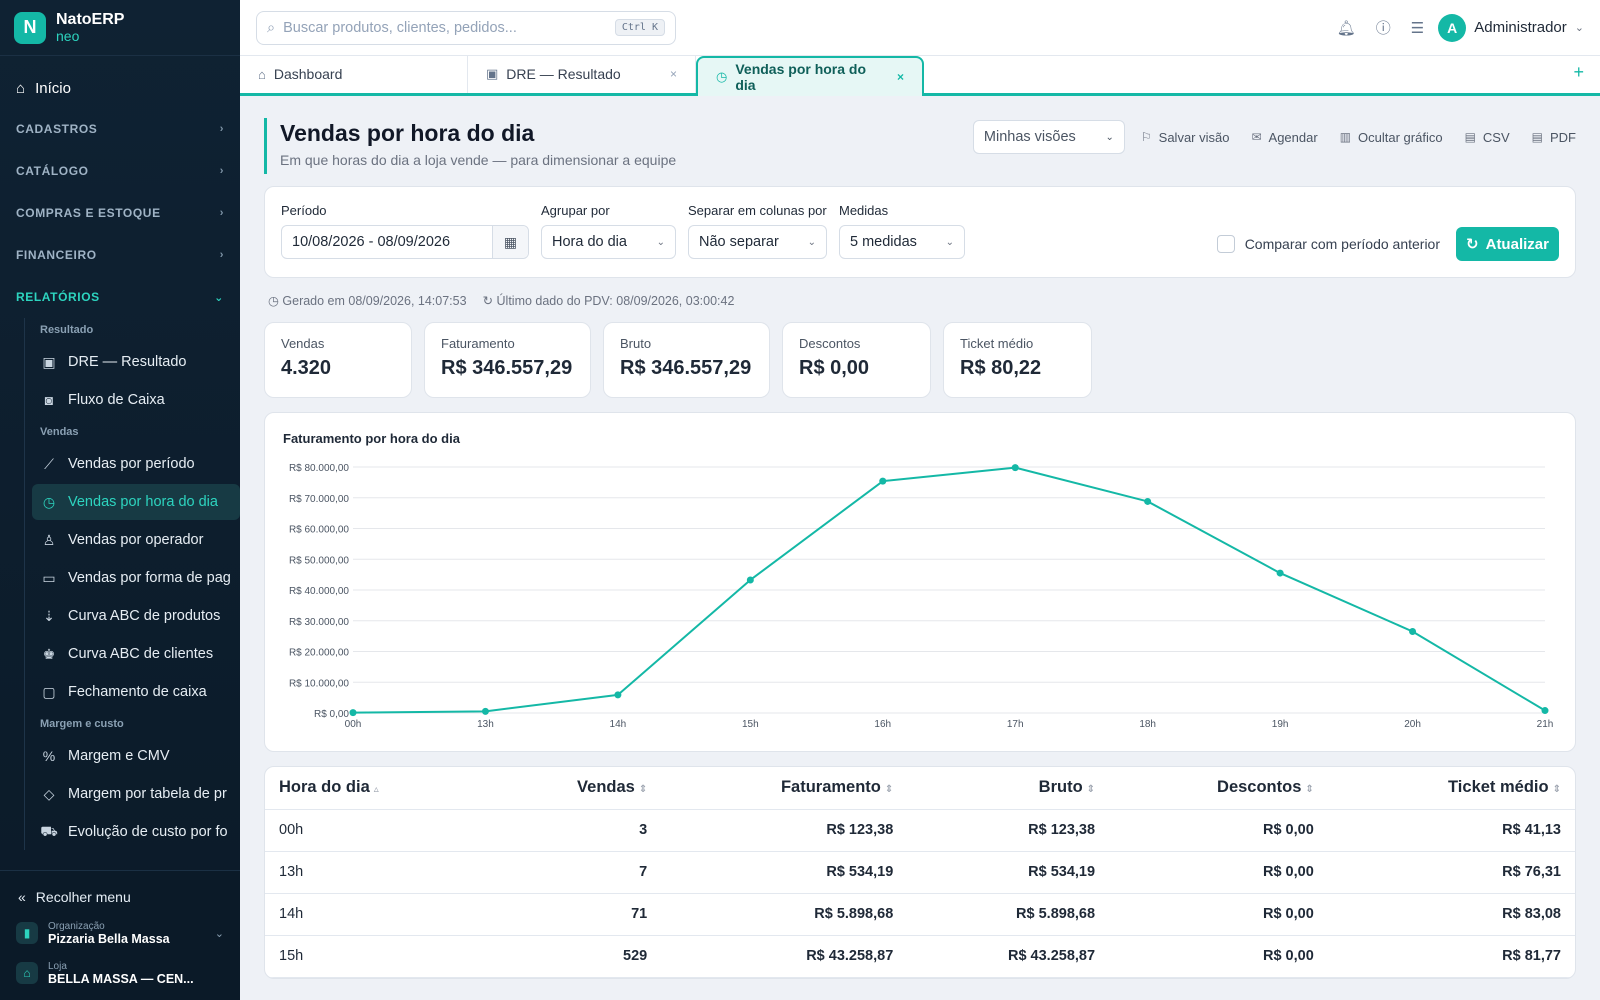 The height and width of the screenshot is (1000, 1600). What do you see at coordinates (275, 300) in the screenshot?
I see `clock-icon: ◷` at bounding box center [275, 300].